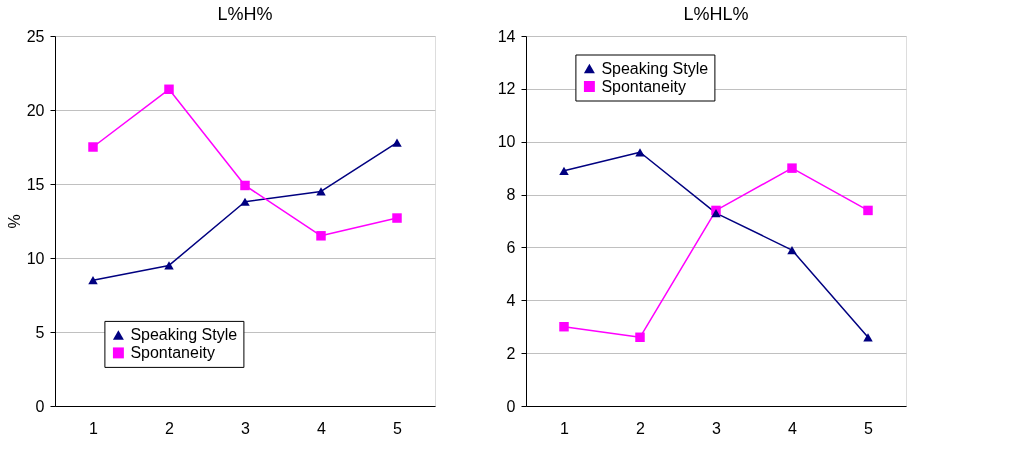  I want to click on y-tick-label: 14, so click(506, 36).